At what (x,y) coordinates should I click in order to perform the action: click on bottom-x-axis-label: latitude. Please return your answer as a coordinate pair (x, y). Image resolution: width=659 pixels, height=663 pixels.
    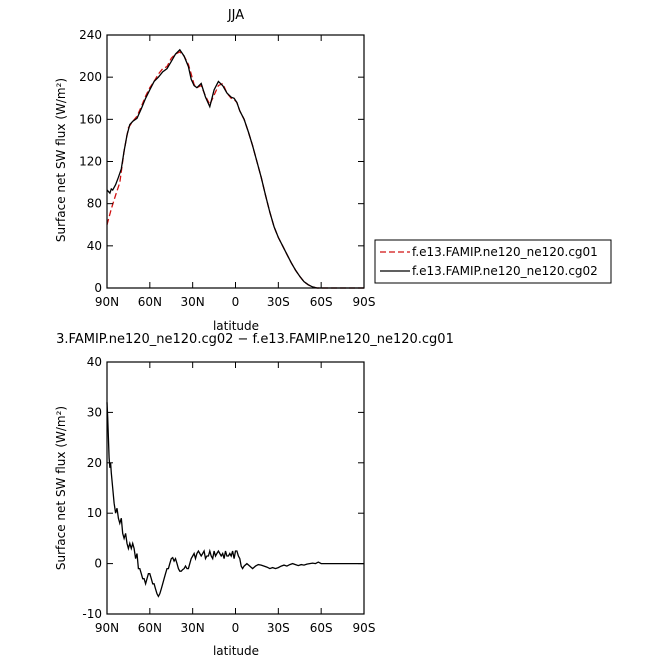
    Looking at the image, I should click on (236, 651).